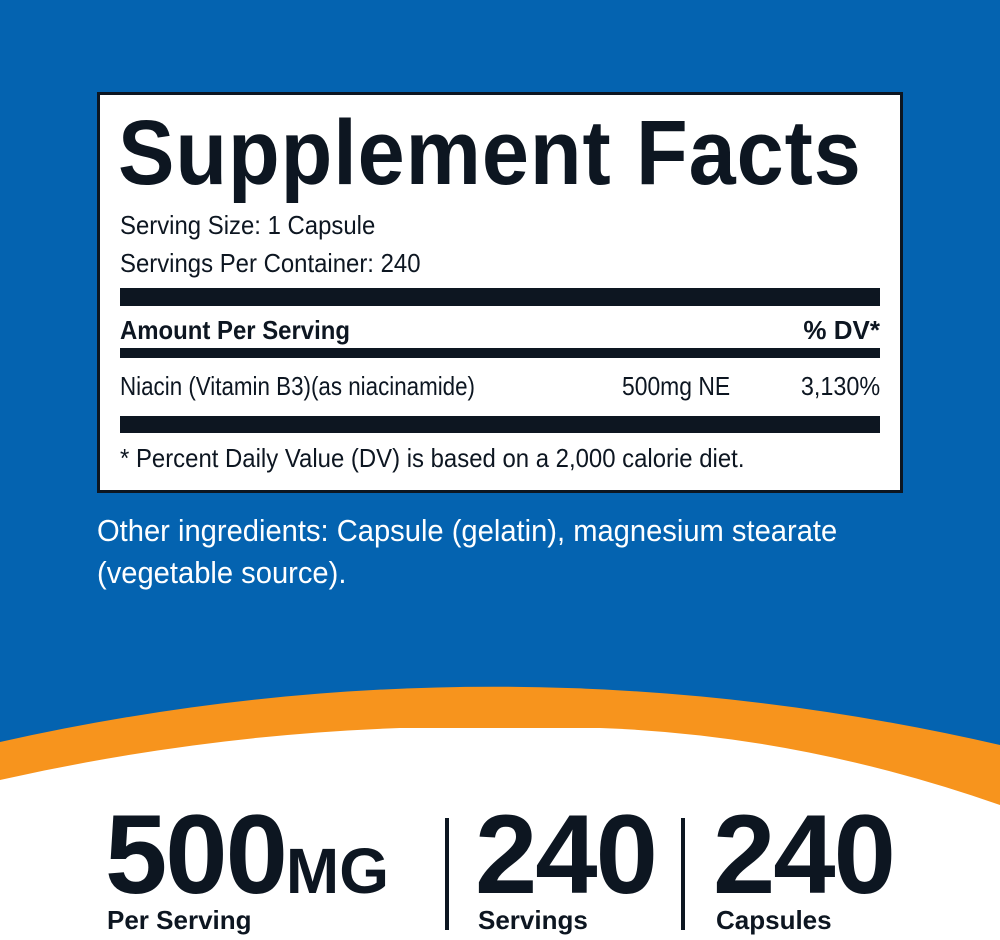 The width and height of the screenshot is (1000, 940). I want to click on stat-capsules: 240, so click(804, 855).